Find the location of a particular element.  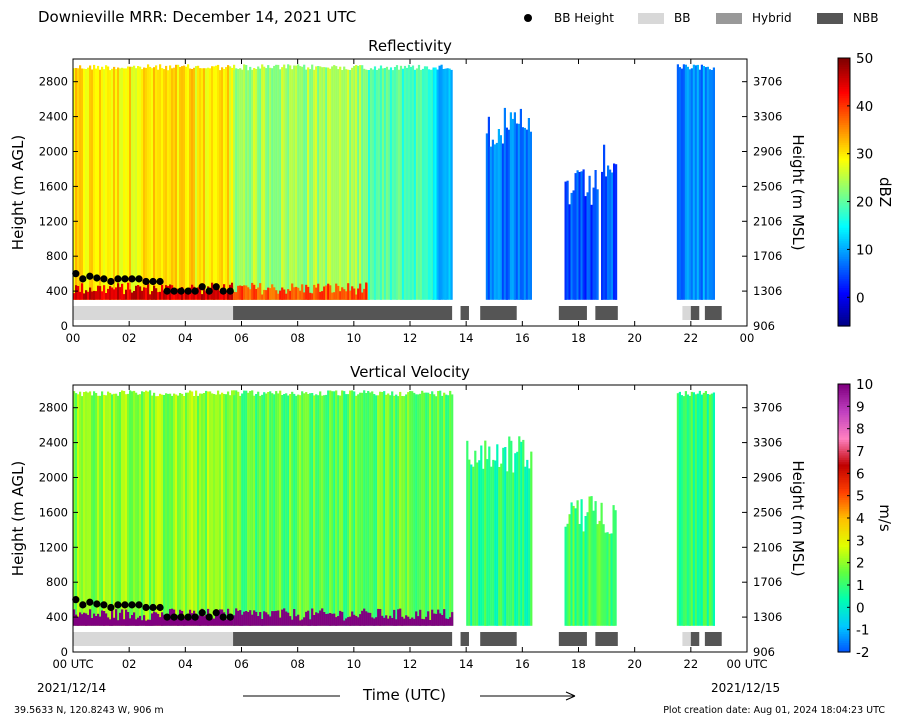

colorbar-label: m/s is located at coordinates (885, 518).